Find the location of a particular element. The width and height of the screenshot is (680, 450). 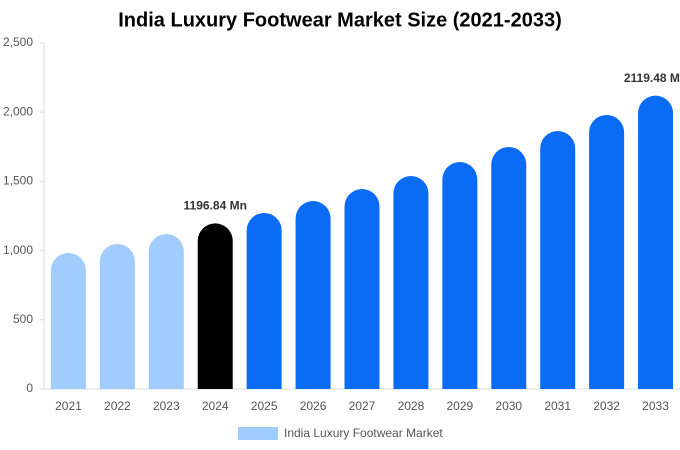

x-tick-label: 2028 is located at coordinates (411, 406).